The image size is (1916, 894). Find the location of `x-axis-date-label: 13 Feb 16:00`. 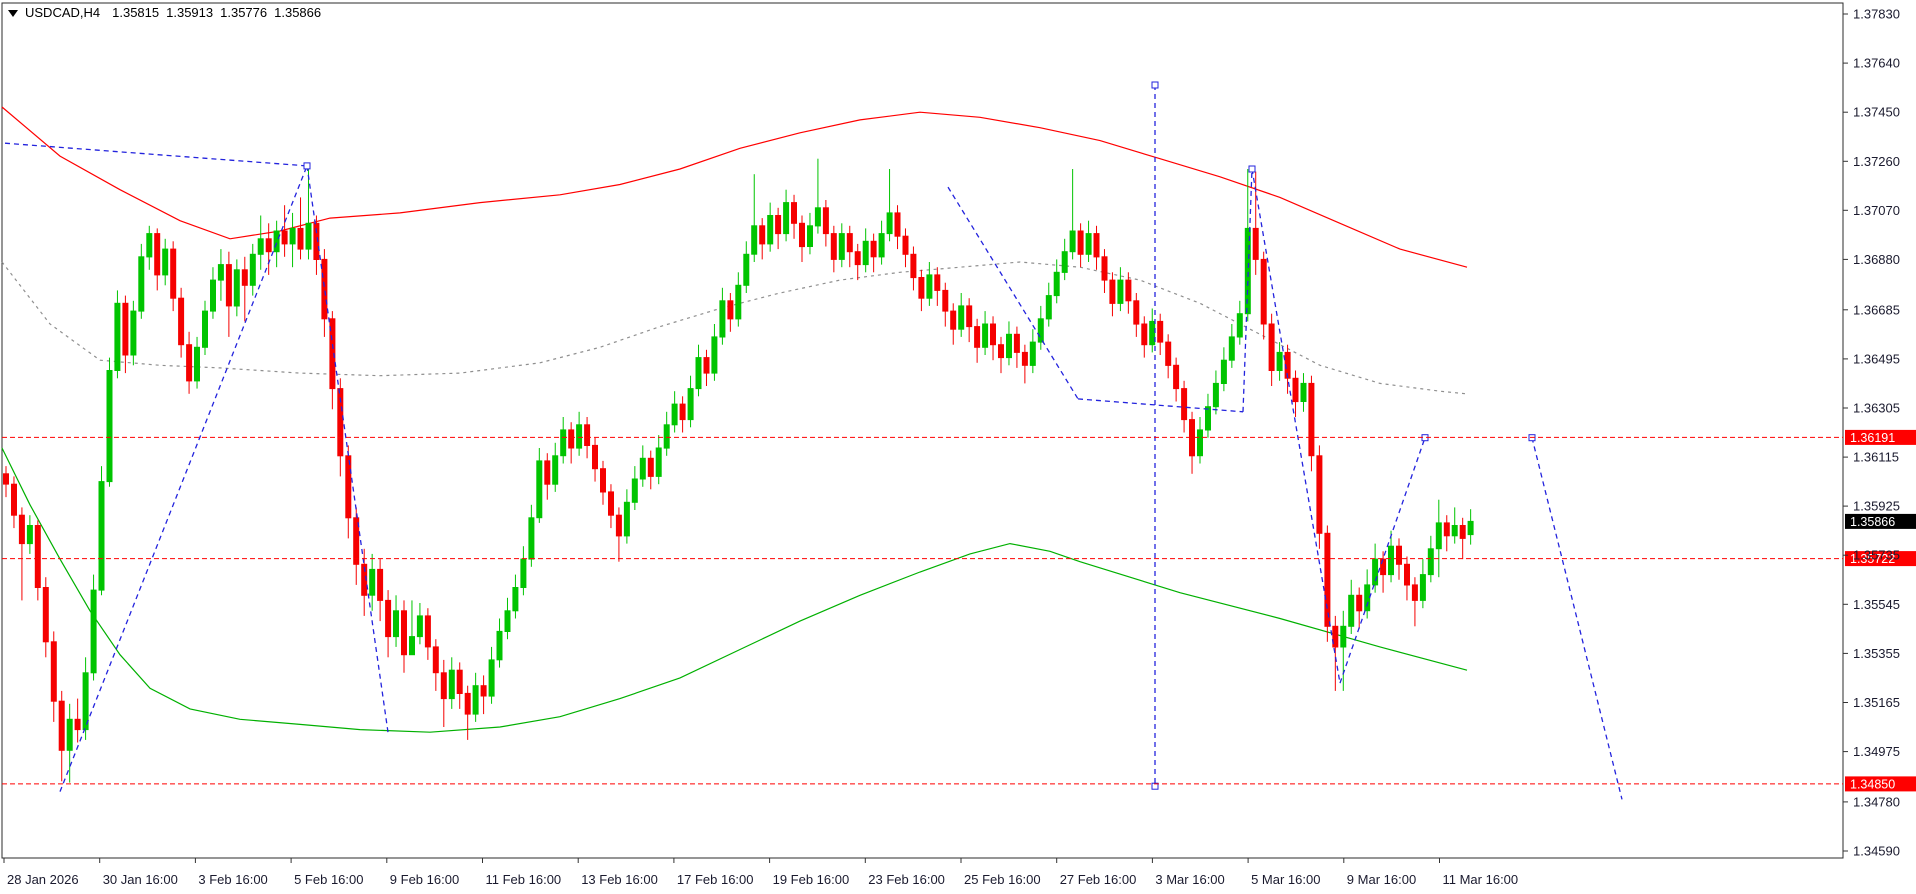

x-axis-date-label: 13 Feb 16:00 is located at coordinates (619, 879).